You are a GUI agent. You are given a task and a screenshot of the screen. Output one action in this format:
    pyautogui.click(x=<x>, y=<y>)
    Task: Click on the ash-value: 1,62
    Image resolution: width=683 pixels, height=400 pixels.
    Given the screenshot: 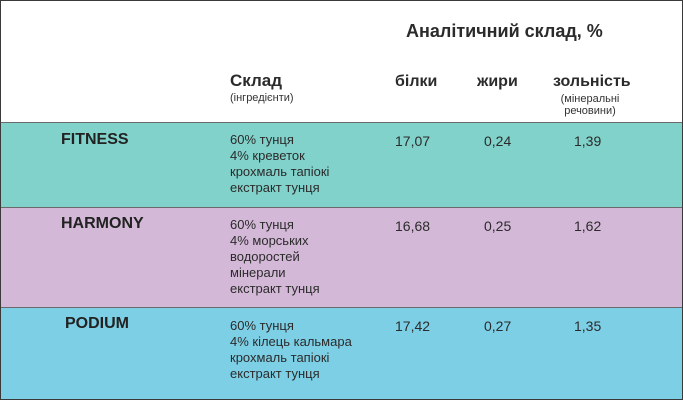 What is the action you would take?
    pyautogui.click(x=588, y=226)
    